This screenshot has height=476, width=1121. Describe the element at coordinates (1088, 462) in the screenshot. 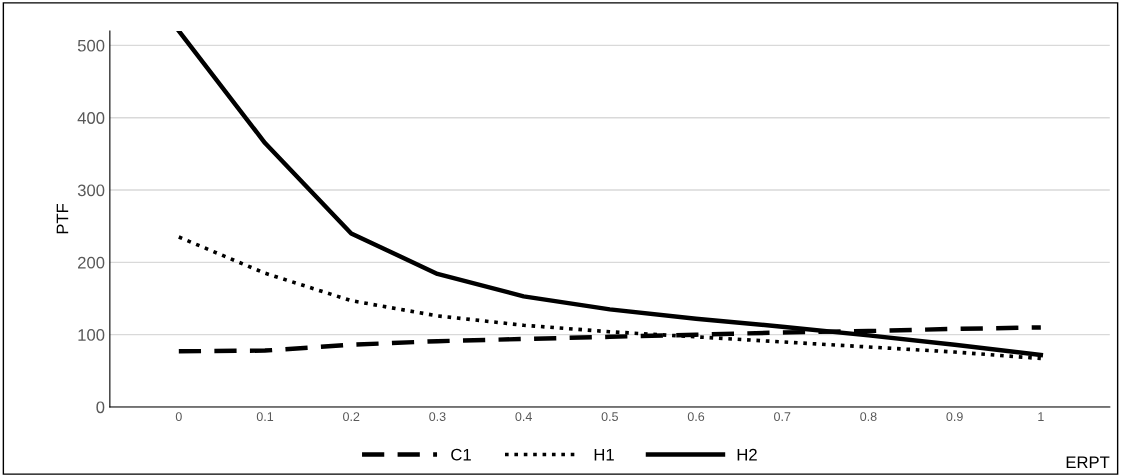

I see `x-axis-title: ERPT` at that location.